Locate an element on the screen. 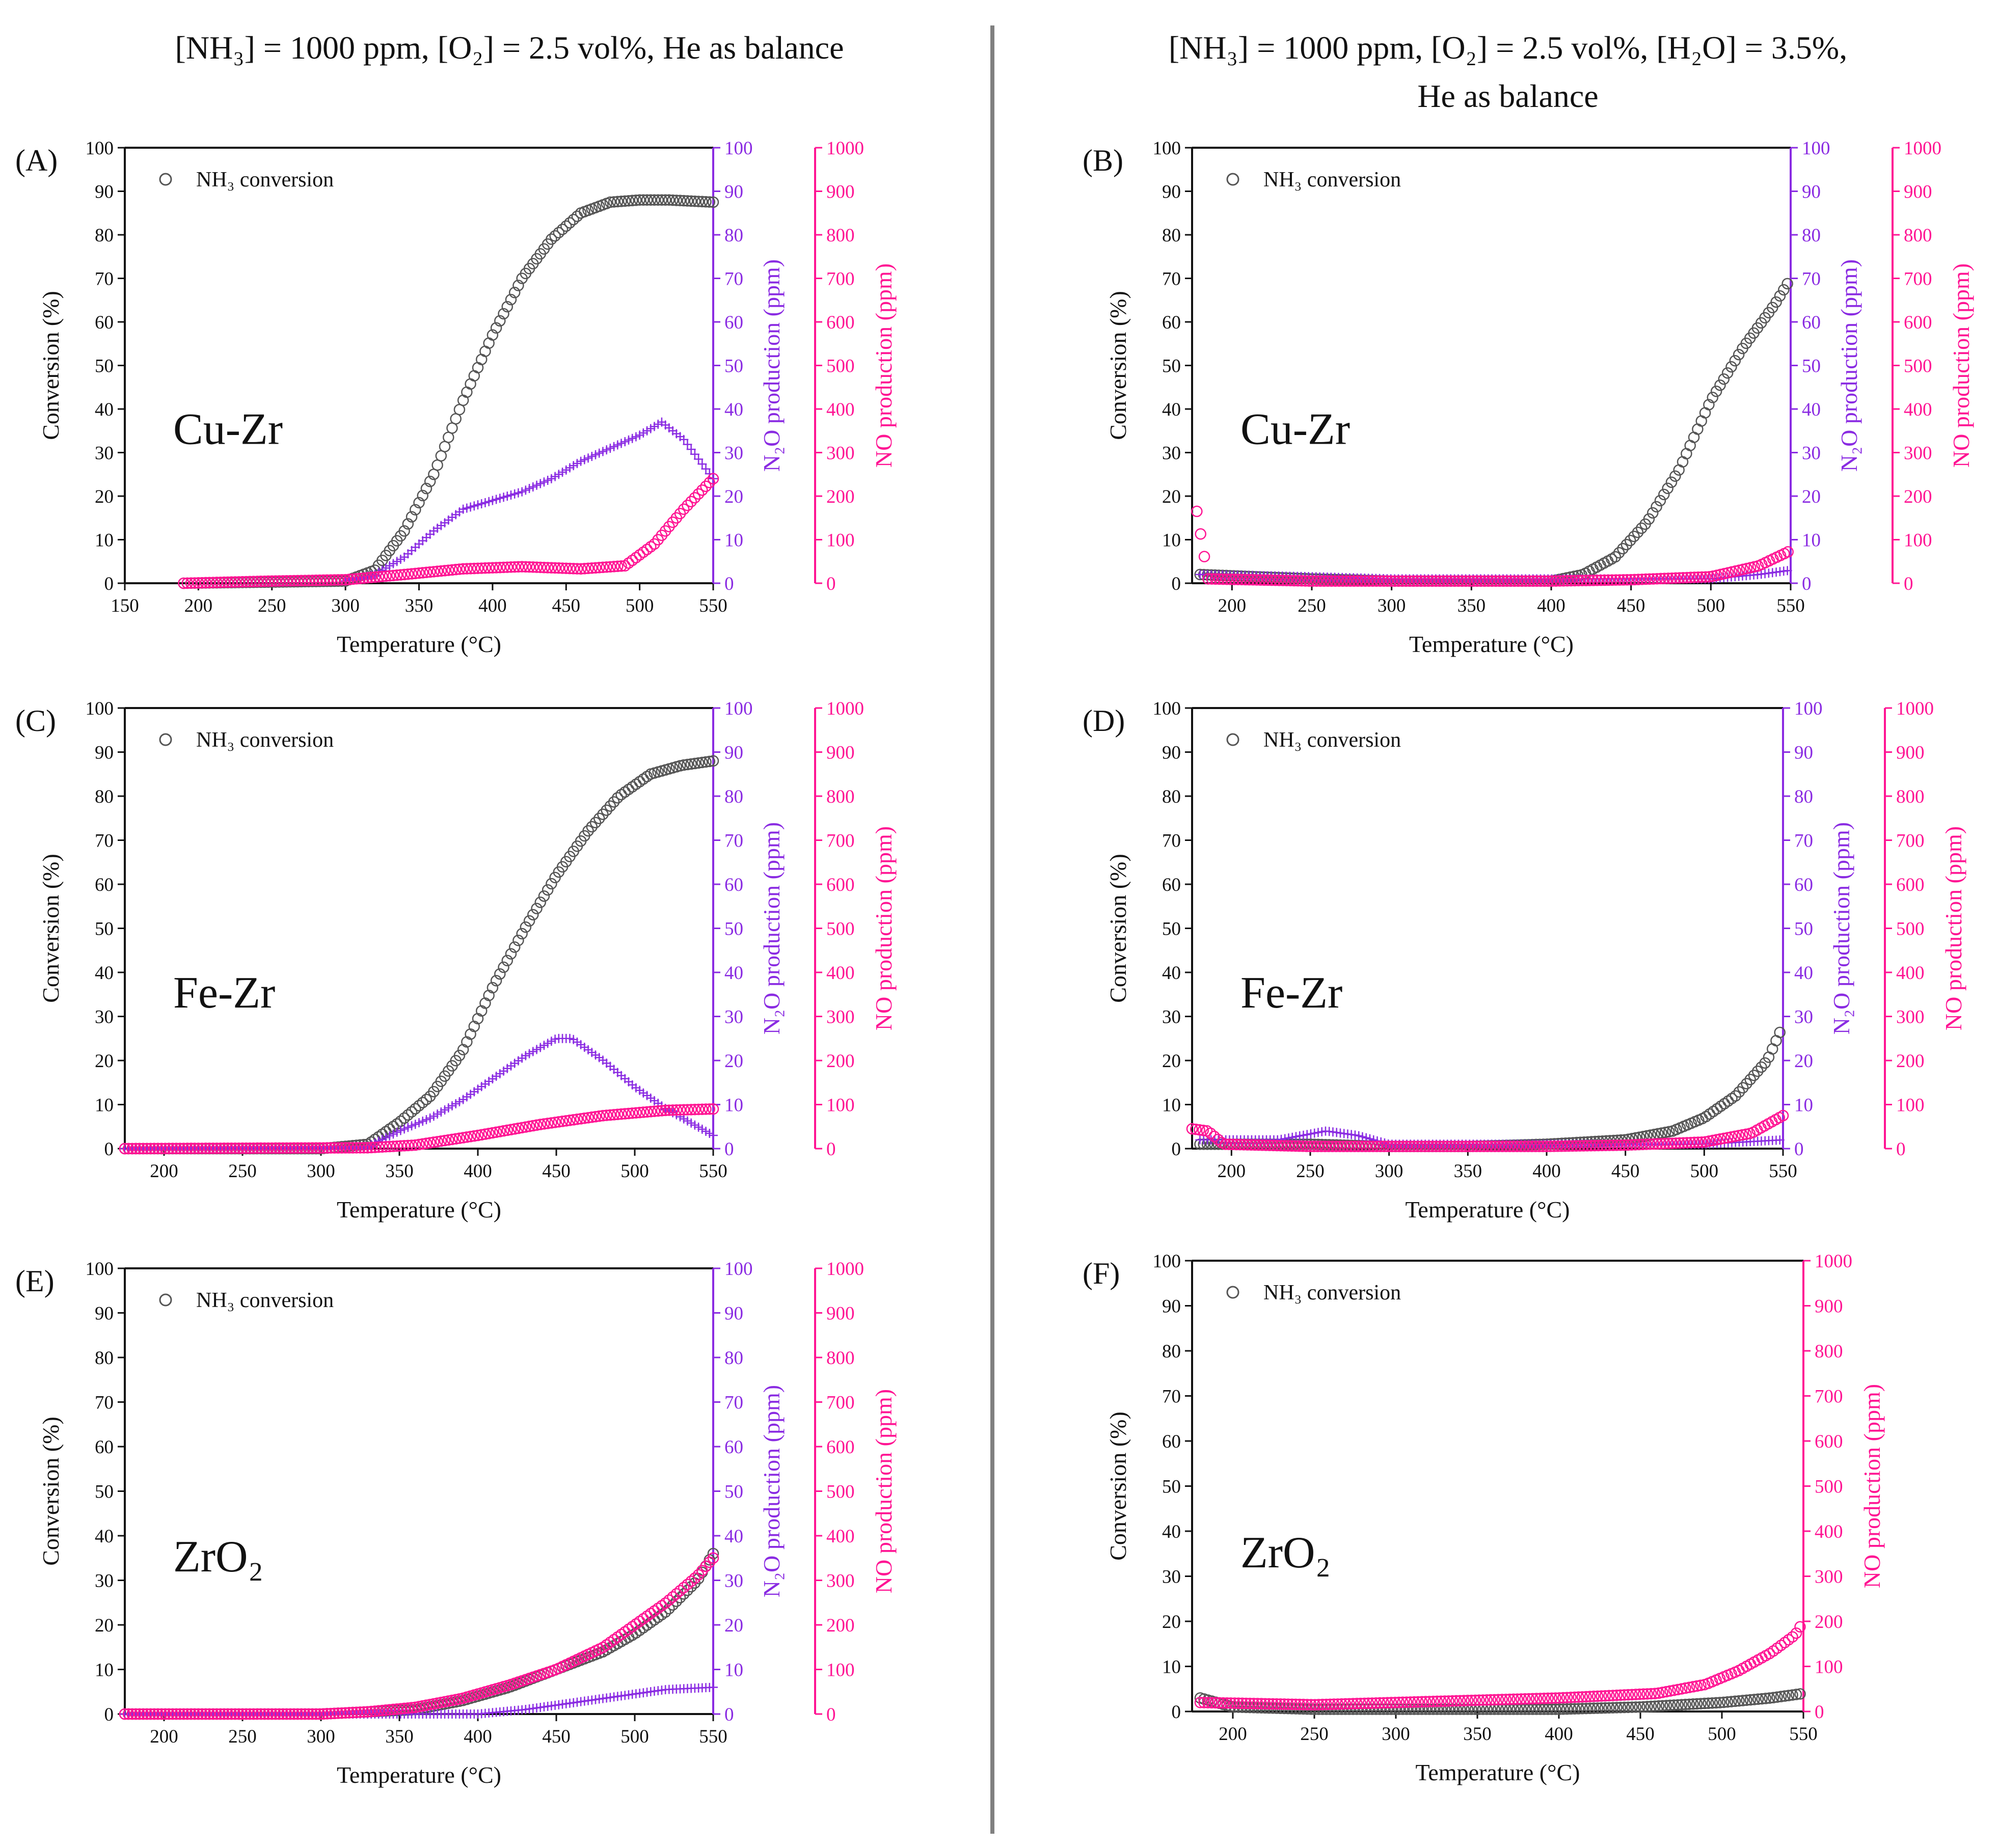  n2o-tick-label: 10 is located at coordinates (734, 1105).